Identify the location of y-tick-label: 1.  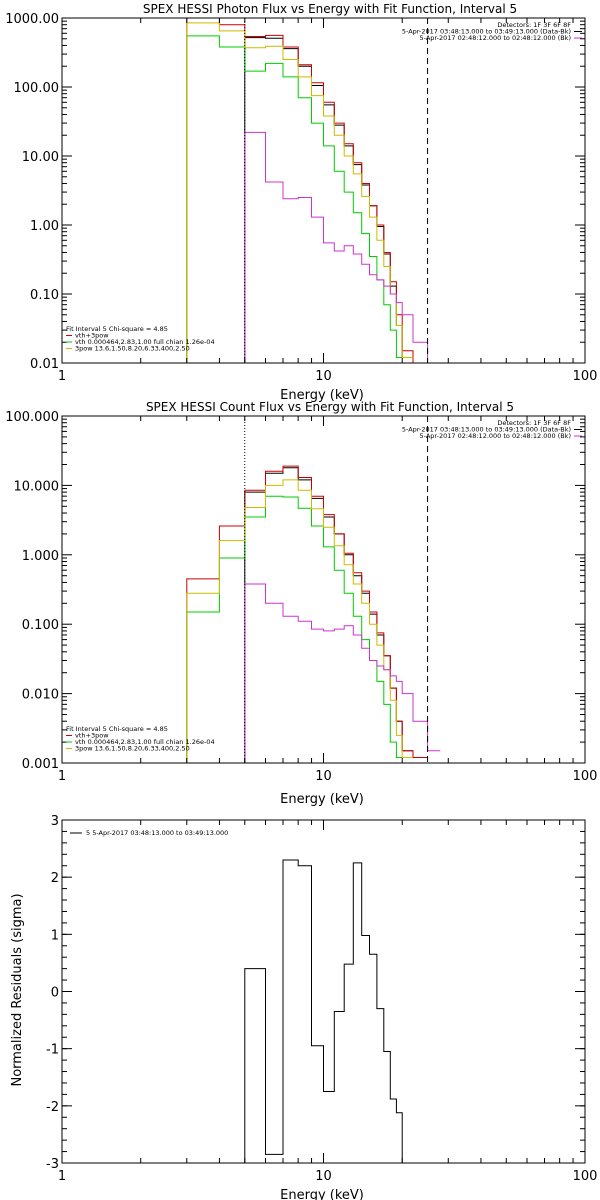
(55, 935).